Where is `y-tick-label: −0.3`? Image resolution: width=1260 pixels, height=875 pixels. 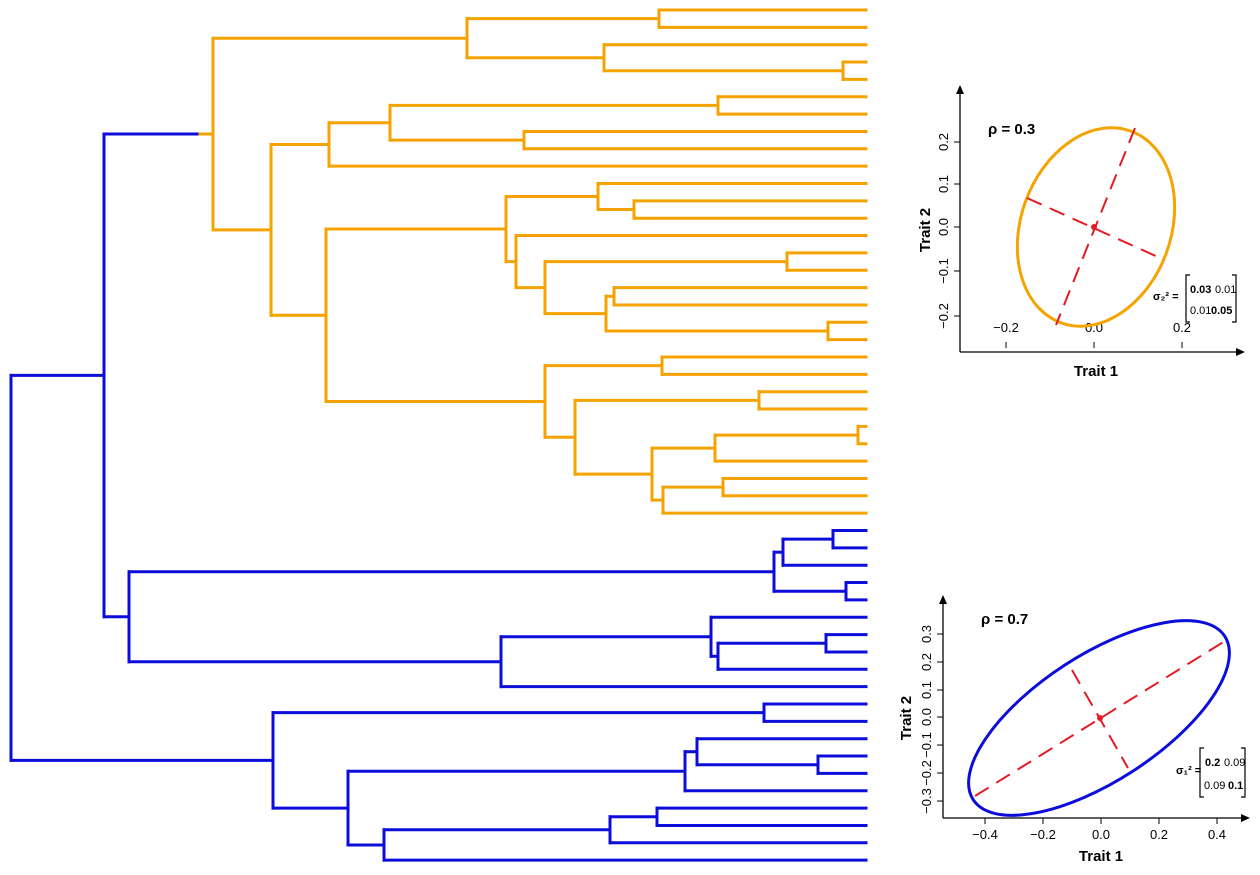 y-tick-label: −0.3 is located at coordinates (926, 801).